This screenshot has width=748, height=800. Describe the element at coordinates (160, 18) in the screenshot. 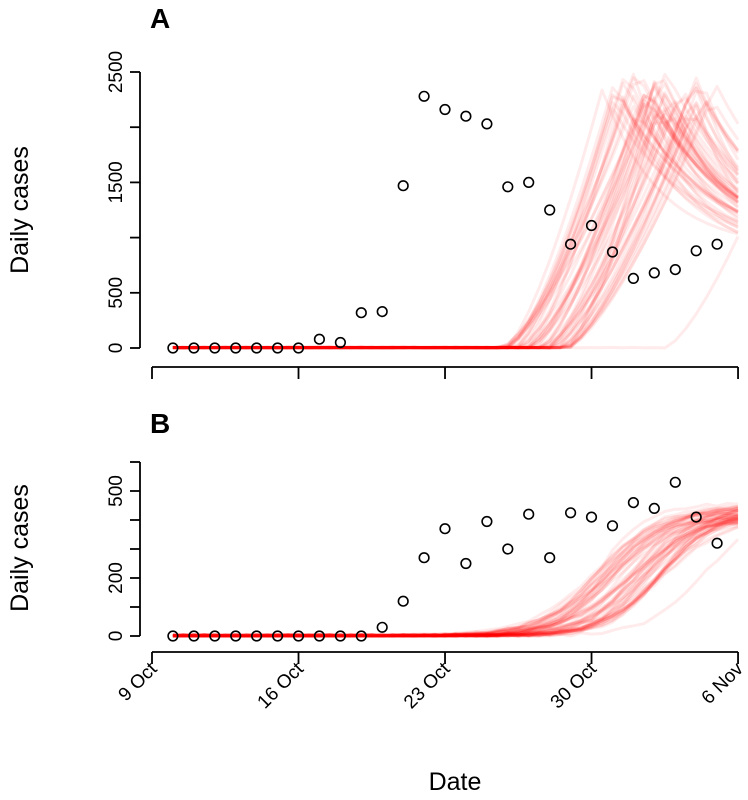

I see `panel-a-label: A` at that location.